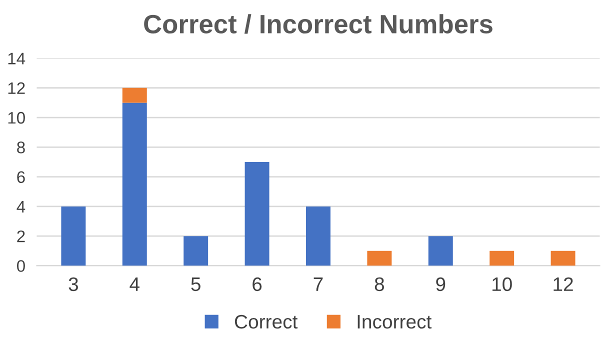 Image resolution: width=612 pixels, height=364 pixels. I want to click on x-tick-label: 8, so click(379, 284).